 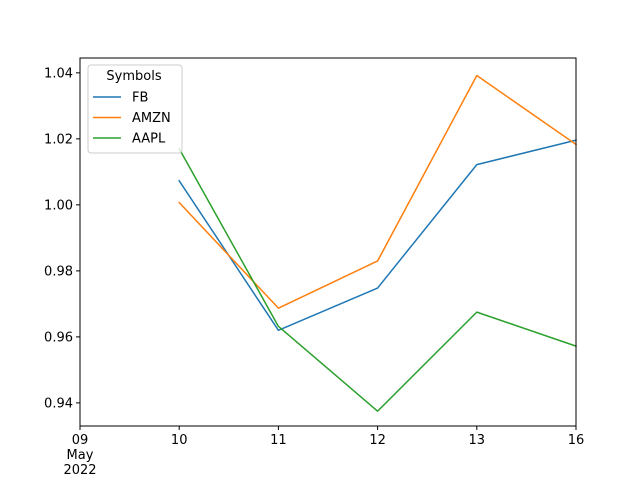 I want to click on y-tick-label: 0.98, so click(x=58, y=271).